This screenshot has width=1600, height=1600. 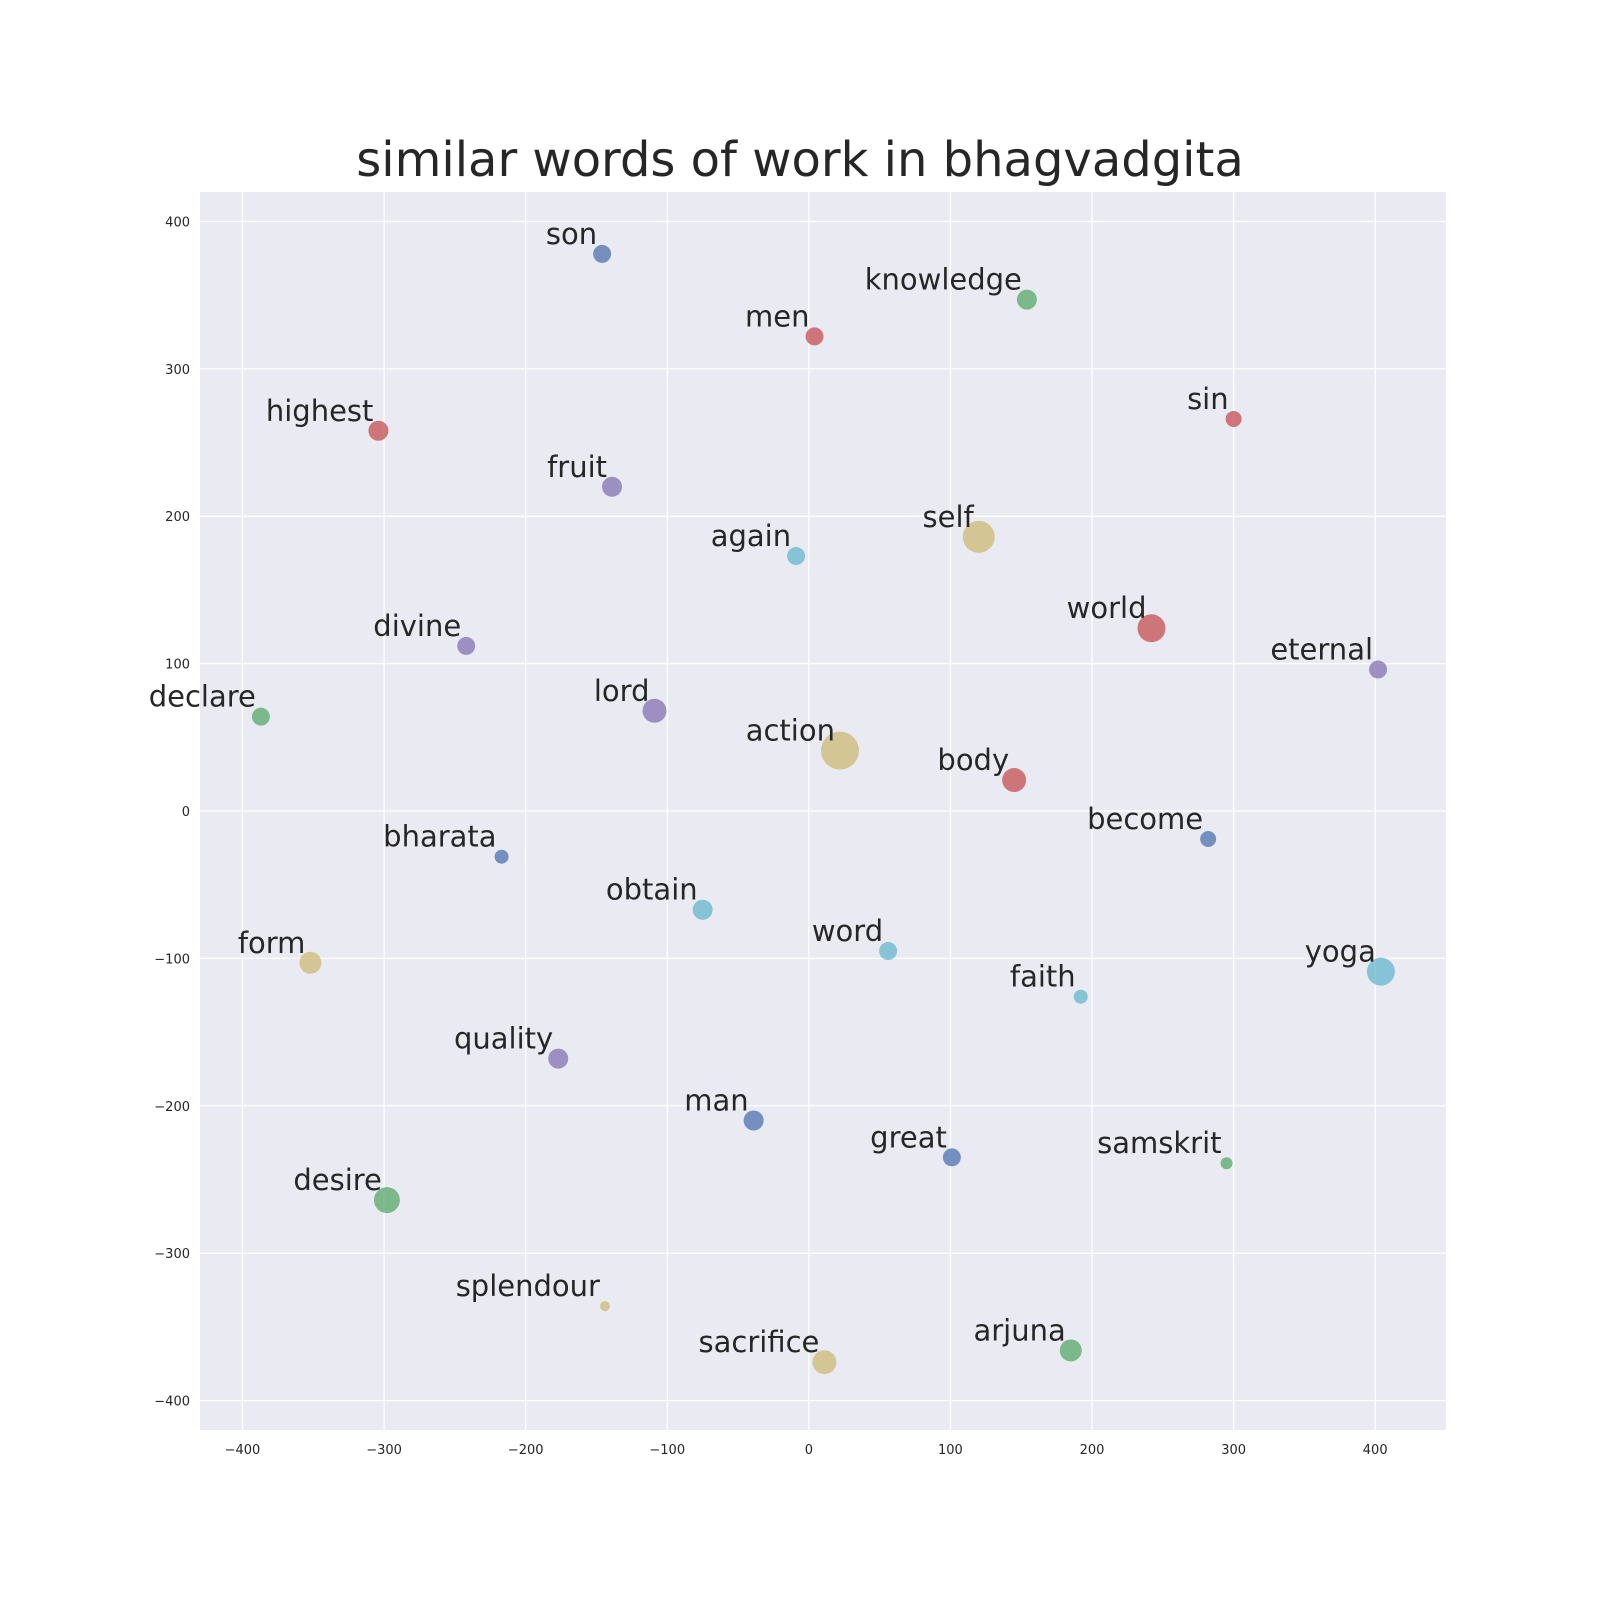 What do you see at coordinates (667, 1450) in the screenshot?
I see `x-tick-label: −100` at bounding box center [667, 1450].